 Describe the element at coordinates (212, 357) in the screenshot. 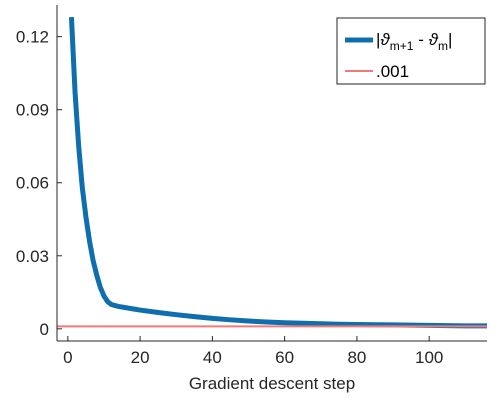

I see `x-tick-label: 40` at that location.